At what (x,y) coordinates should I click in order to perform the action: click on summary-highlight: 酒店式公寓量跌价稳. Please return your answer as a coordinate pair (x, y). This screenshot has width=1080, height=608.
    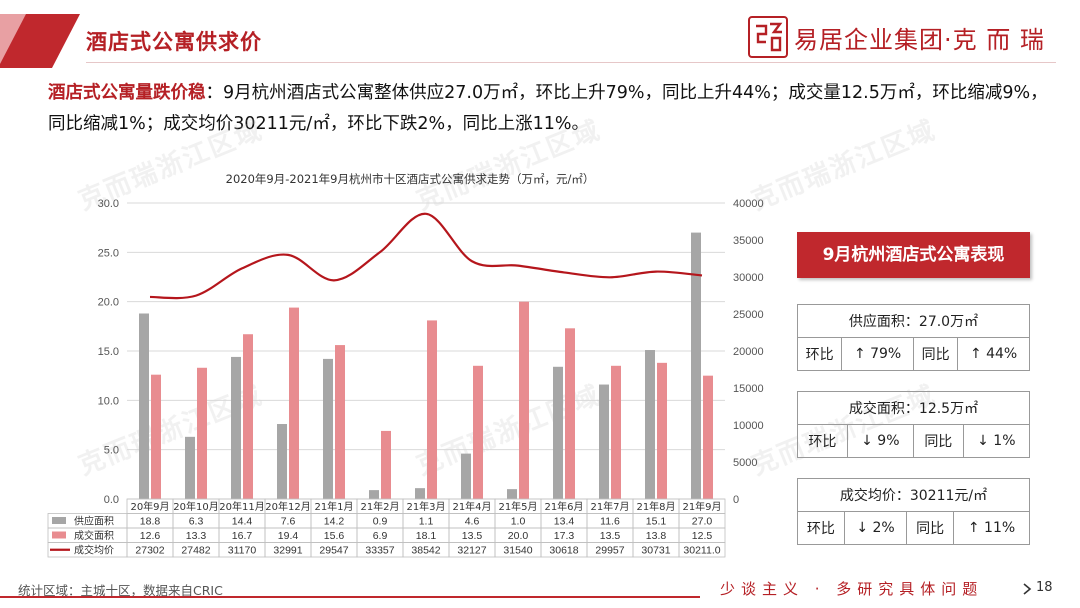
    Looking at the image, I should click on (127, 93).